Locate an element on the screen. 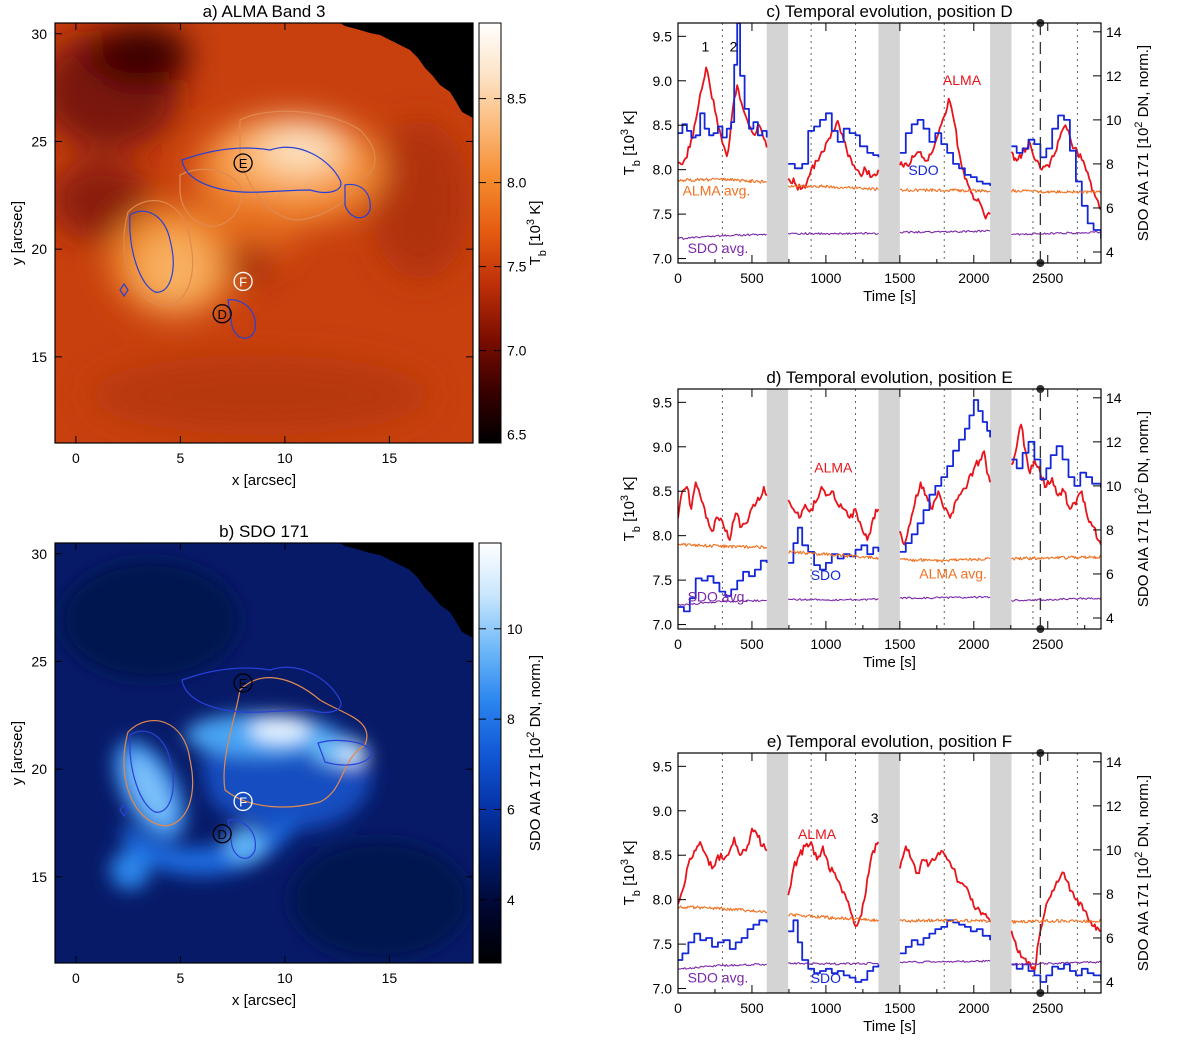  x-tick-label: 1000 is located at coordinates (825, 644).